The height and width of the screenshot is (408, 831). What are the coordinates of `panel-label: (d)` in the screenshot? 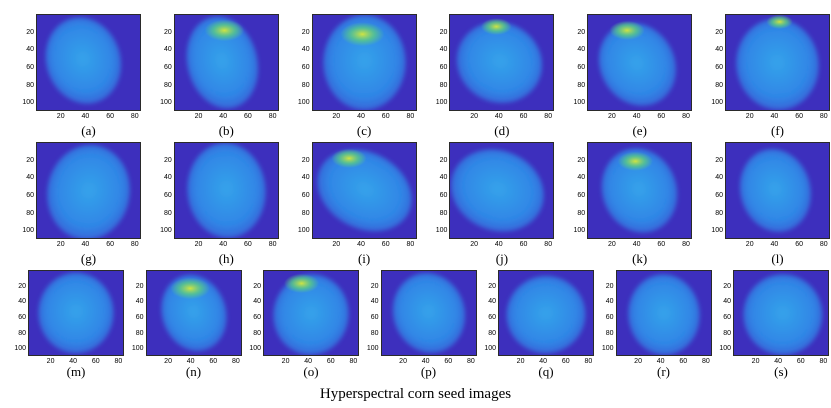 It's located at (502, 130).